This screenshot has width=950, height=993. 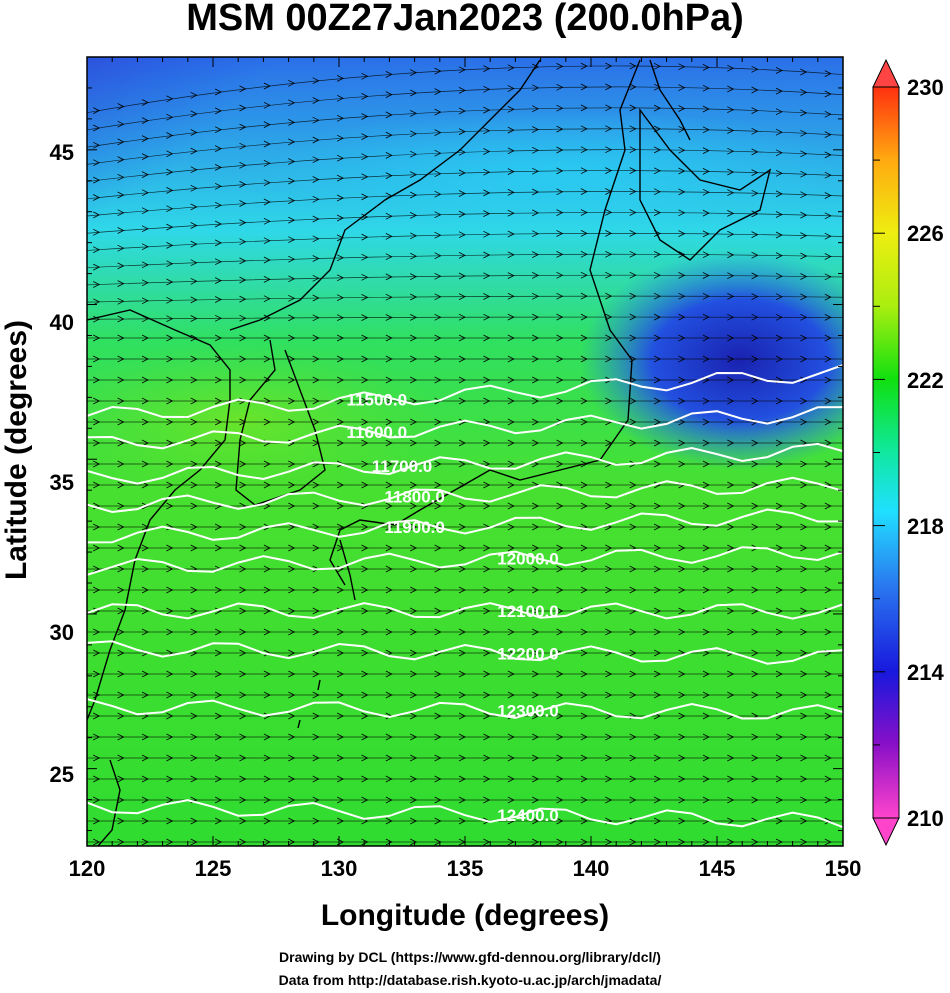 What do you see at coordinates (717, 868) in the screenshot?
I see `x-tick-label: 145` at bounding box center [717, 868].